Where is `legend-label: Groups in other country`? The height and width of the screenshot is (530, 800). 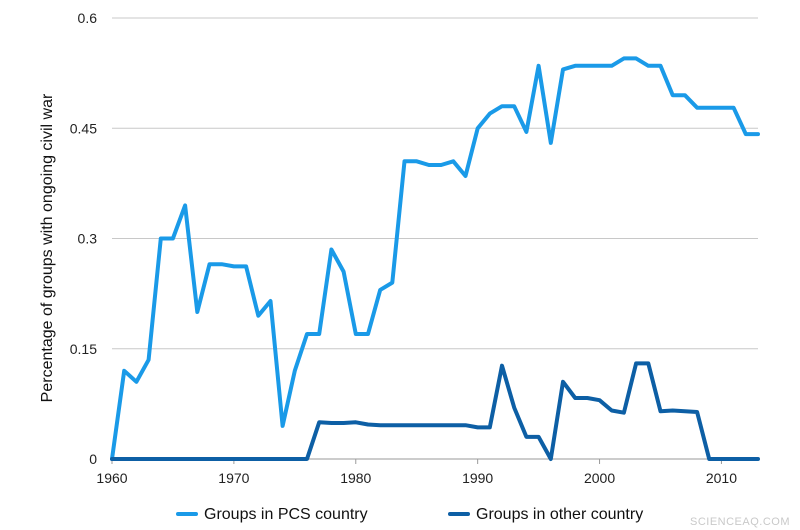
legend-label: Groups in other country is located at coordinates (559, 514).